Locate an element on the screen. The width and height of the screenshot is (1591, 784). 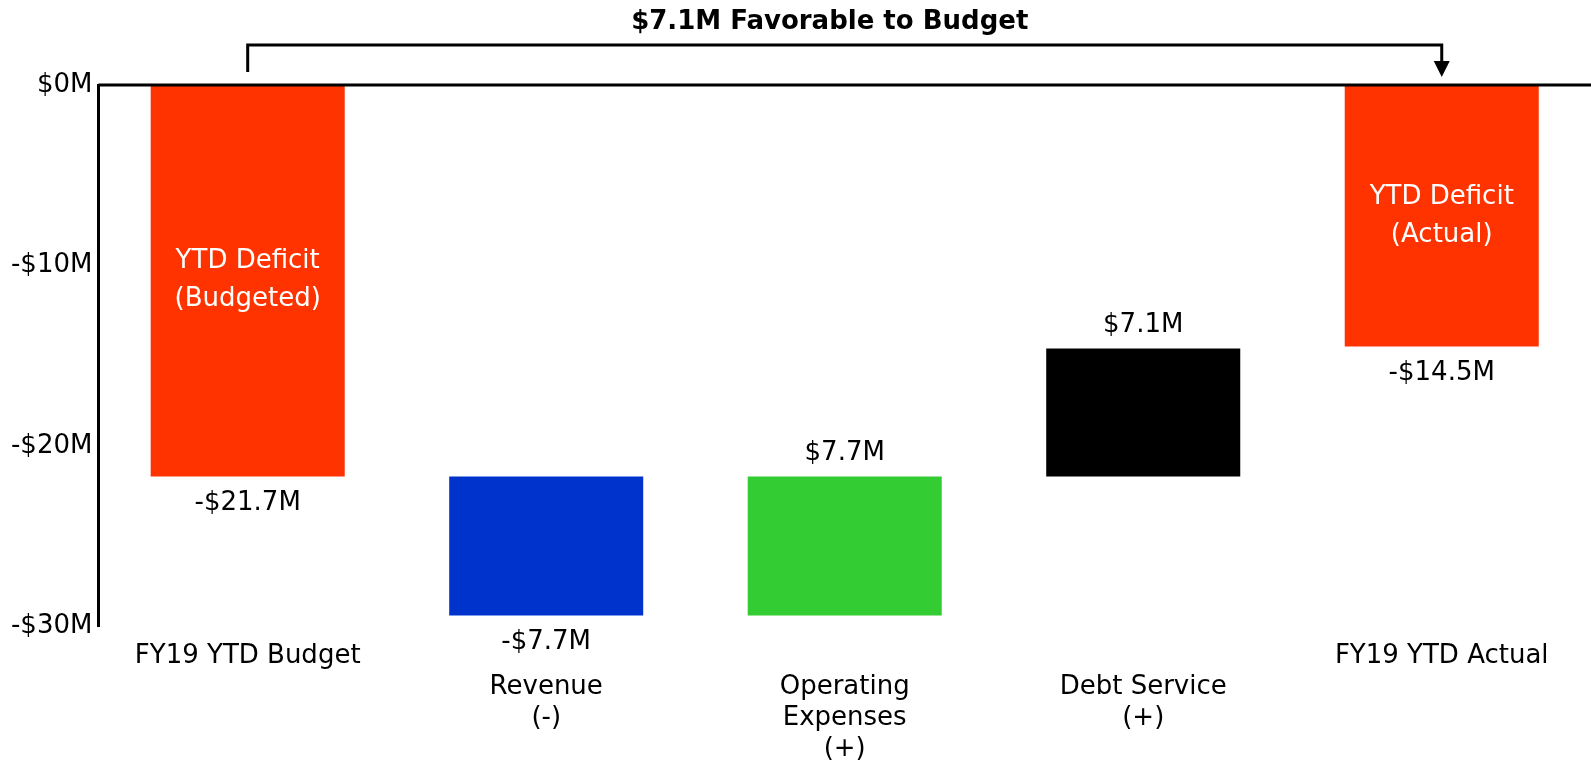
annotation: YTD Deficit (Budgeted) is located at coordinates (247, 278).